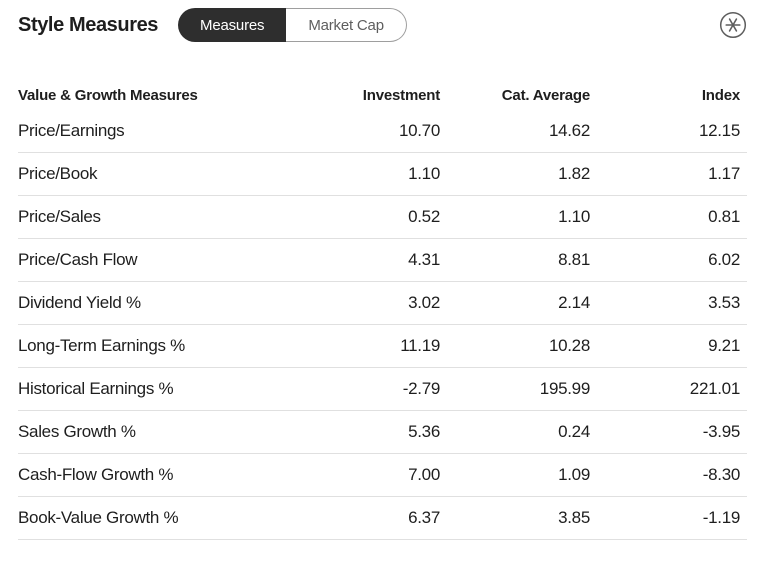  What do you see at coordinates (574, 302) in the screenshot?
I see `cat-average-value: 2.14` at bounding box center [574, 302].